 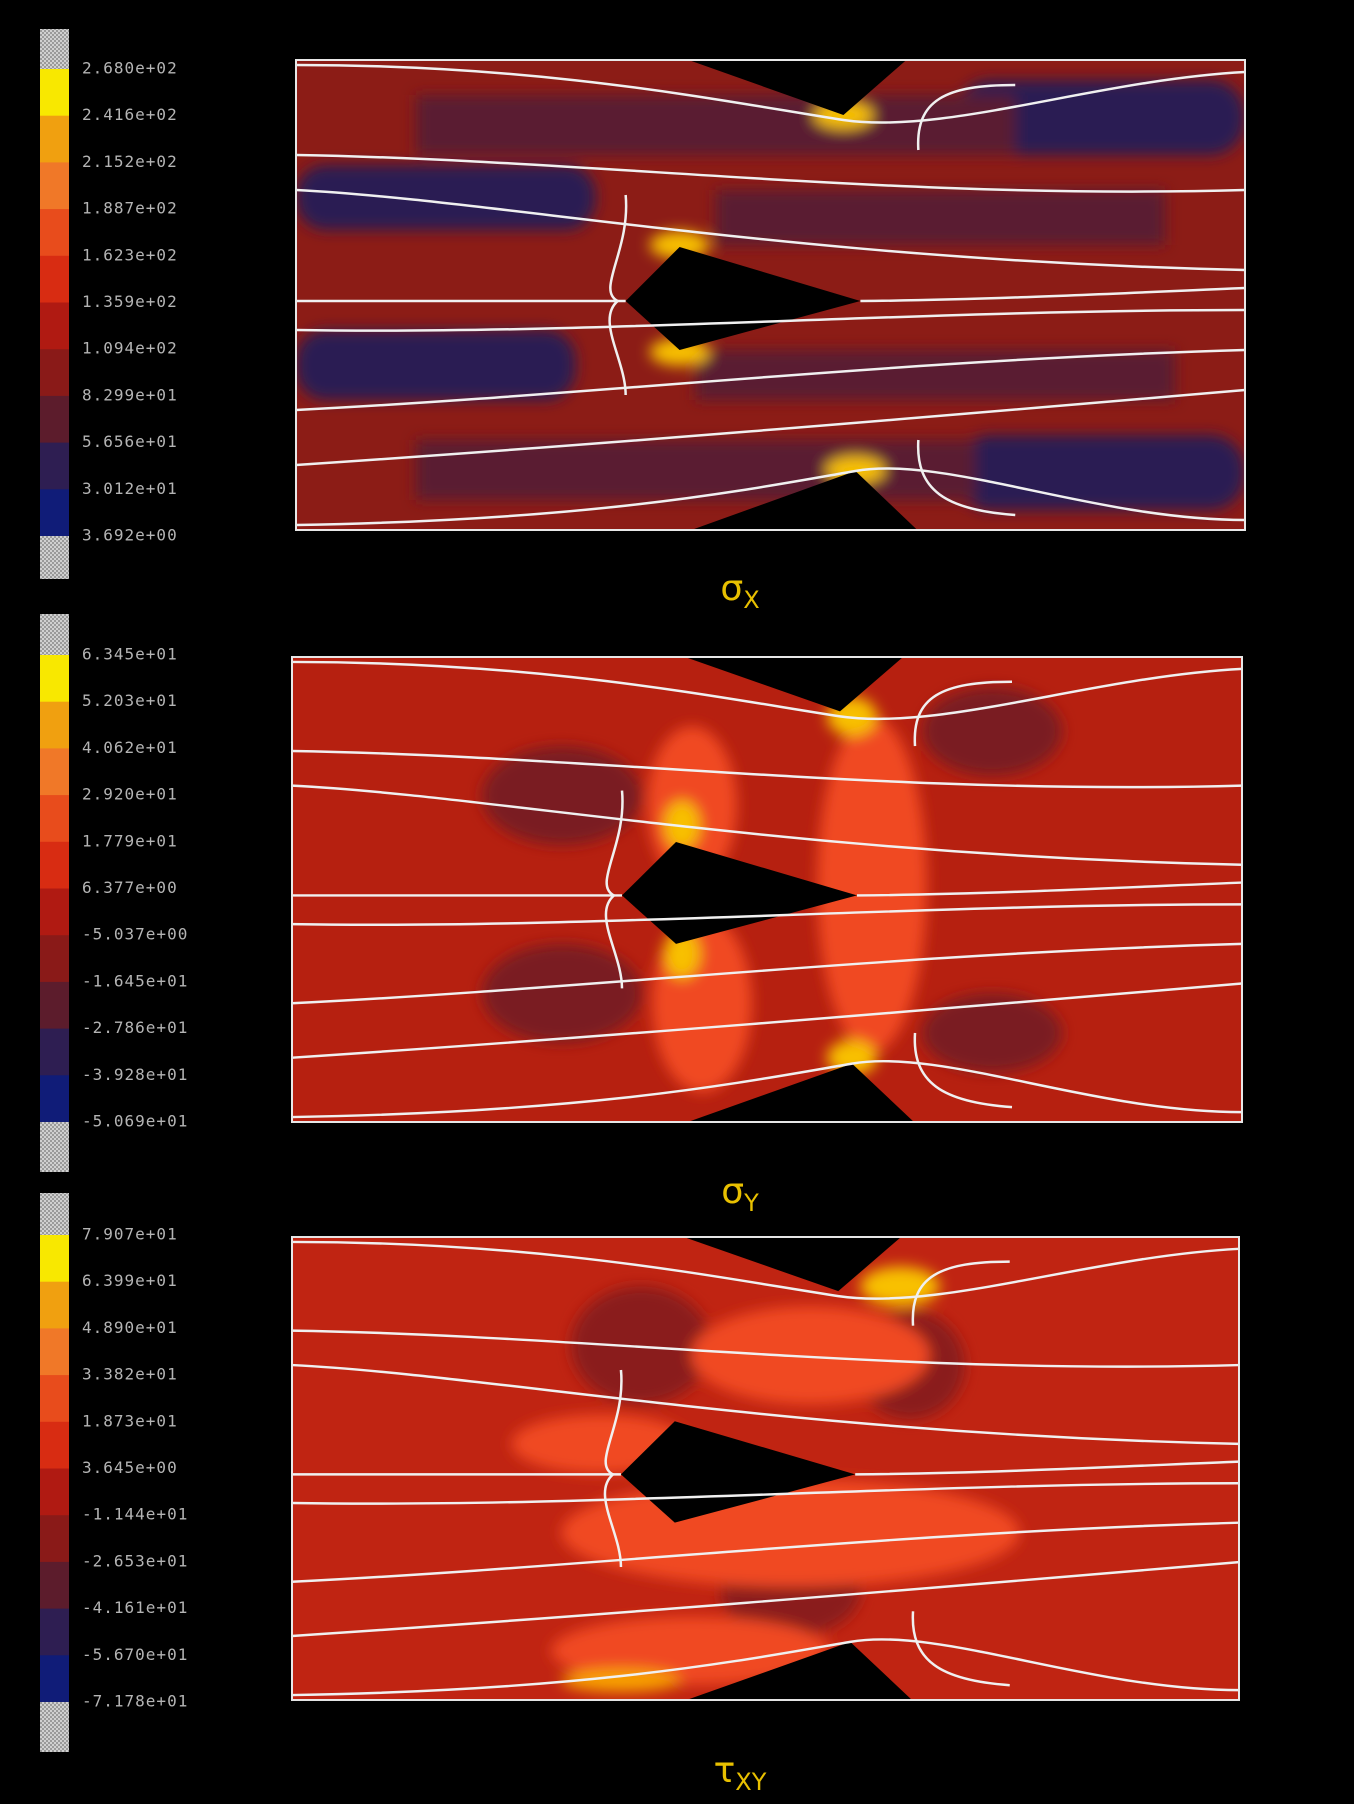 What do you see at coordinates (135, 1654) in the screenshot?
I see `colorbar-label: -5.670e+01` at bounding box center [135, 1654].